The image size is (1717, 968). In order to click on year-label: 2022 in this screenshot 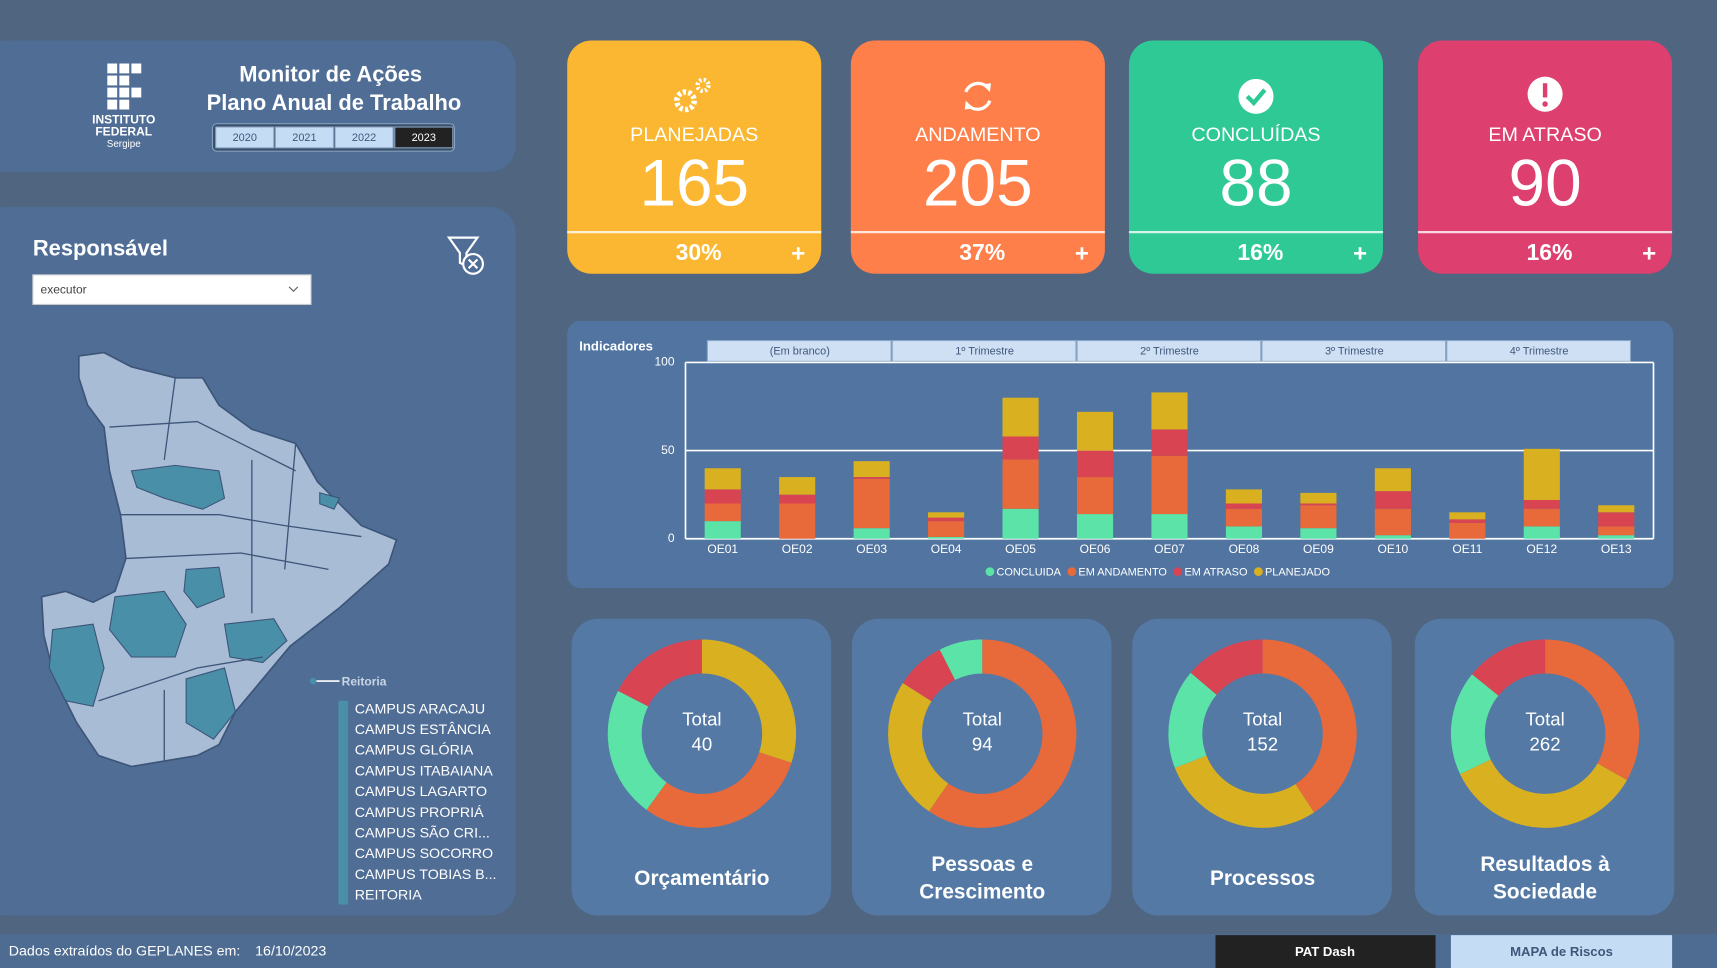, I will do `click(364, 138)`.